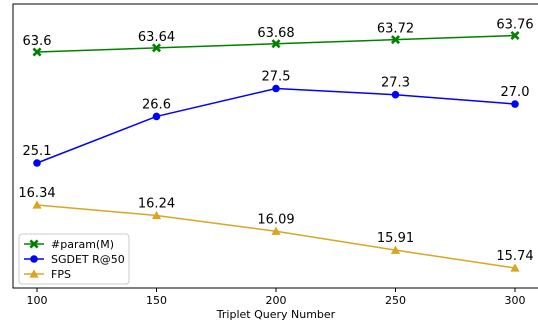 The image size is (538, 322). I want to click on legend-item: FPS, so click(47, 274).